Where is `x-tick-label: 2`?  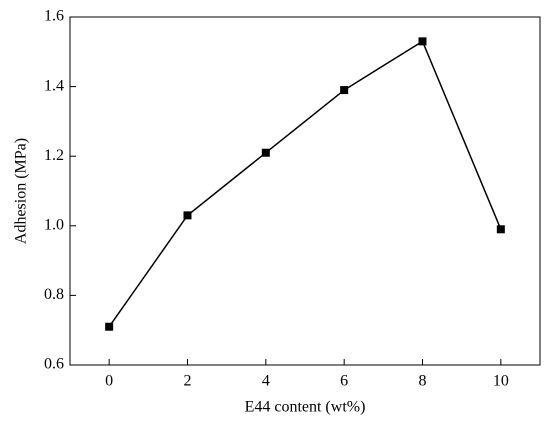 x-tick-label: 2 is located at coordinates (188, 381).